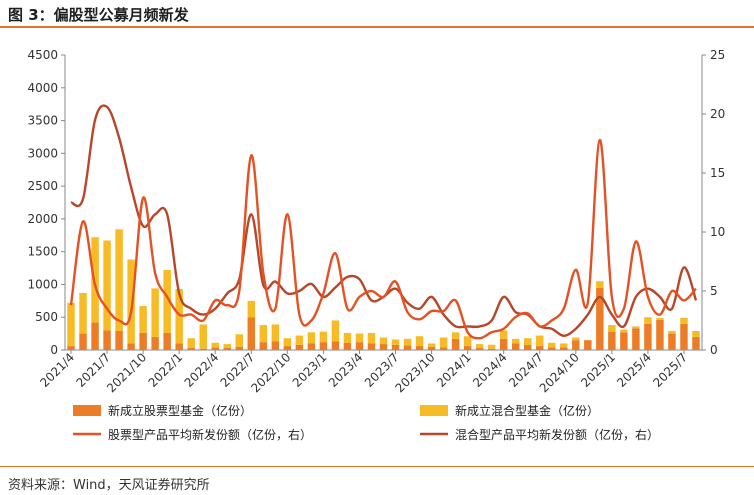 The height and width of the screenshot is (495, 754). What do you see at coordinates (714, 350) in the screenshot?
I see `right-tick-label: 0` at bounding box center [714, 350].